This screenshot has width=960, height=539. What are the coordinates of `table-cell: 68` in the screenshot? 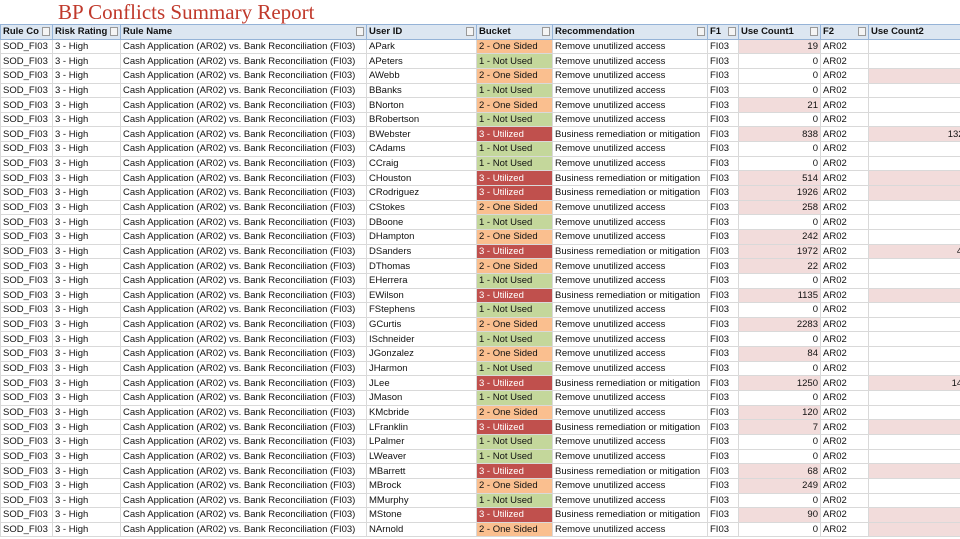 It's located at (779, 471).